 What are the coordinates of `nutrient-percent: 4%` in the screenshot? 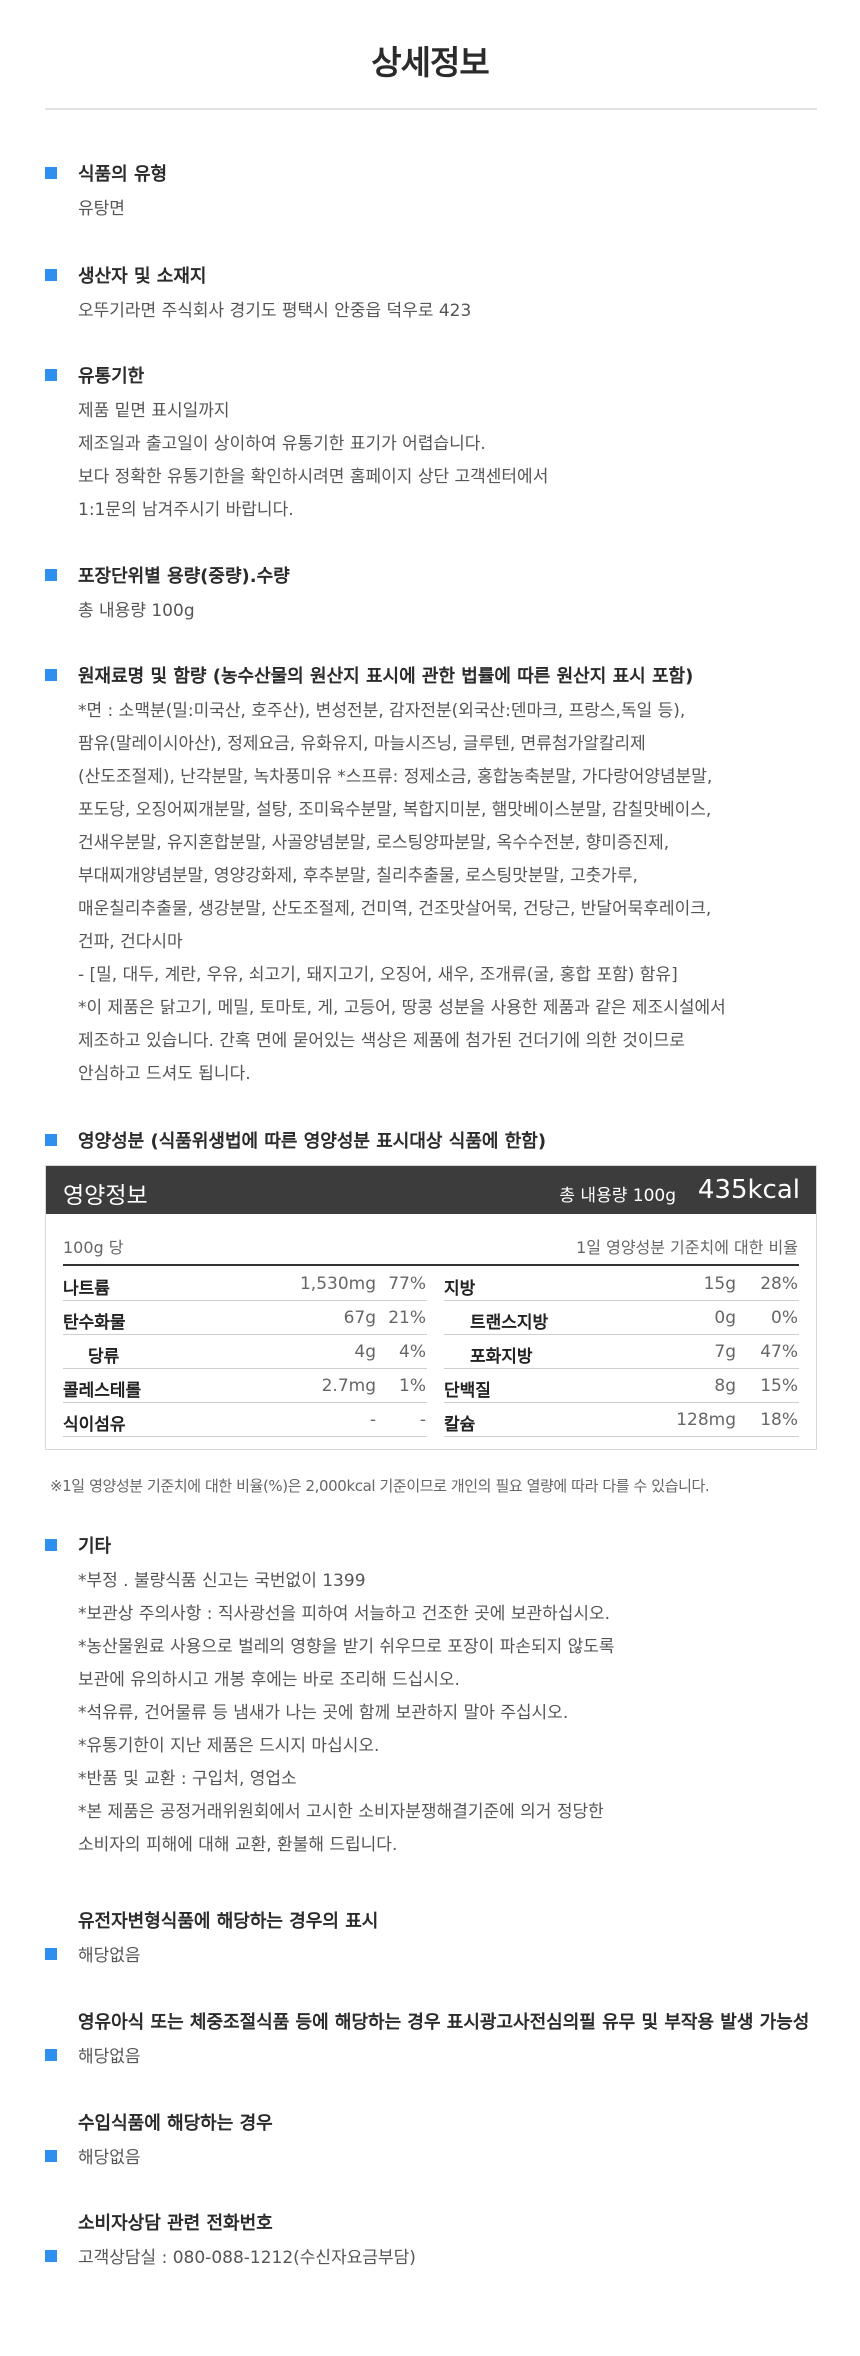 It's located at (412, 1352).